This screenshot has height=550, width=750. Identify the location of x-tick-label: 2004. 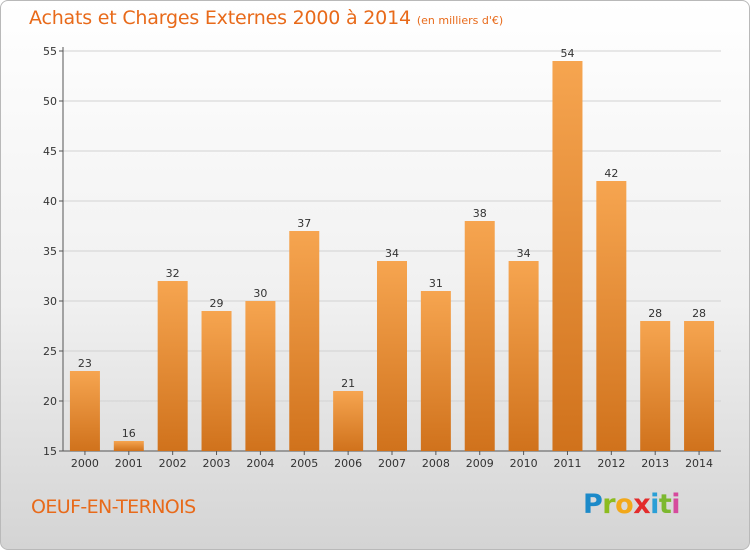
(260, 463).